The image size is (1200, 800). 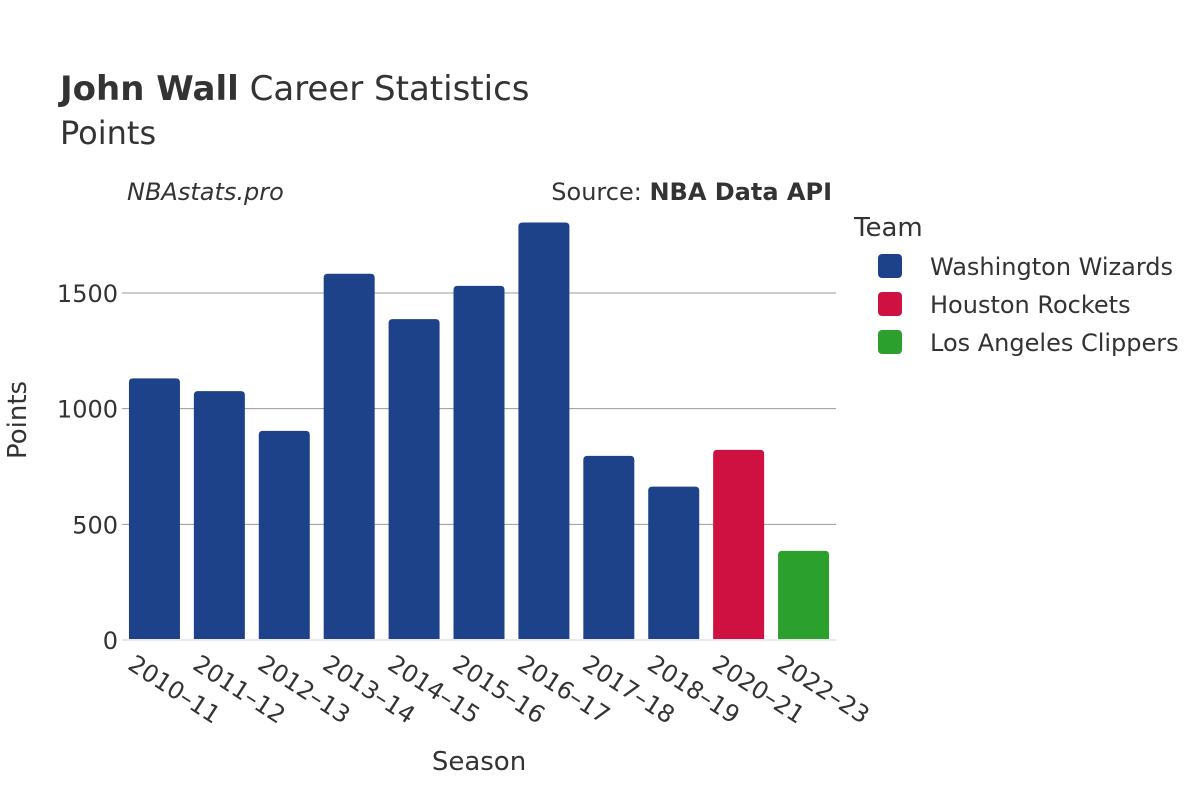 I want to click on source-name: NBA Data API, so click(x=740, y=192).